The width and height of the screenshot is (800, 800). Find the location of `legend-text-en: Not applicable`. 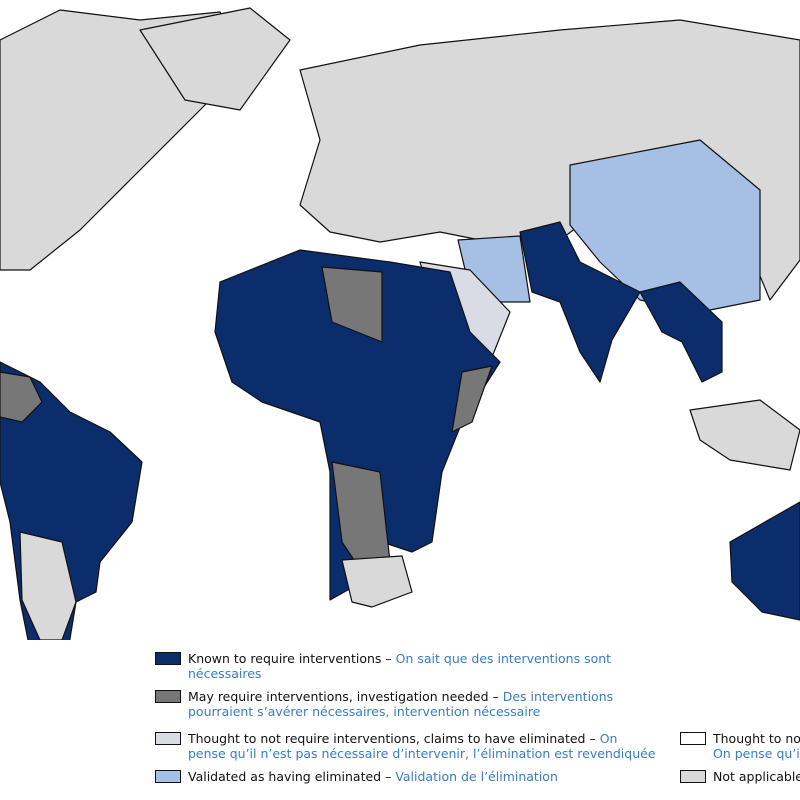

legend-text-en: Not applicable is located at coordinates (756, 776).